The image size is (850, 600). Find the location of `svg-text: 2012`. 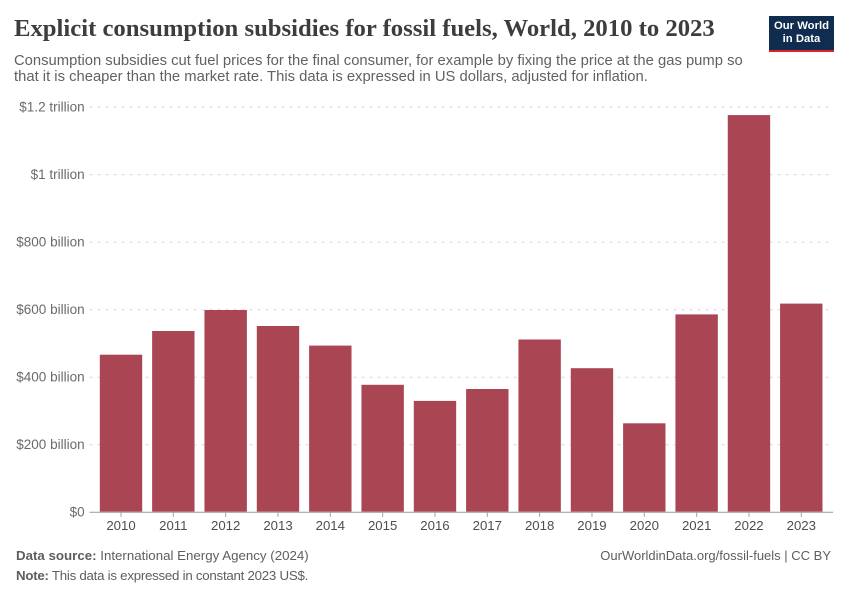

svg-text: 2012 is located at coordinates (225, 525).